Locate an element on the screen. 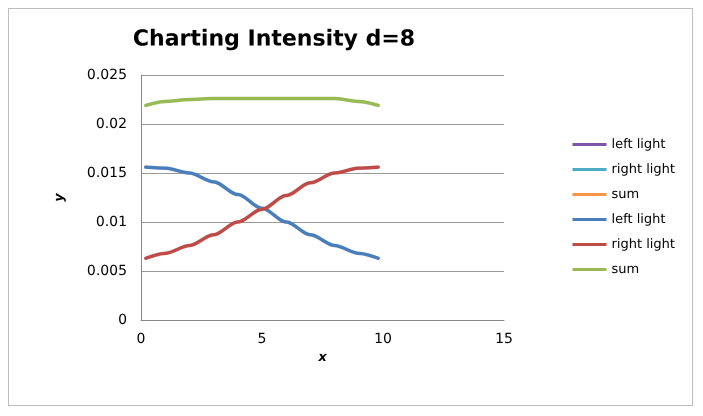  y-tick-label: 0.025 is located at coordinates (106, 75).